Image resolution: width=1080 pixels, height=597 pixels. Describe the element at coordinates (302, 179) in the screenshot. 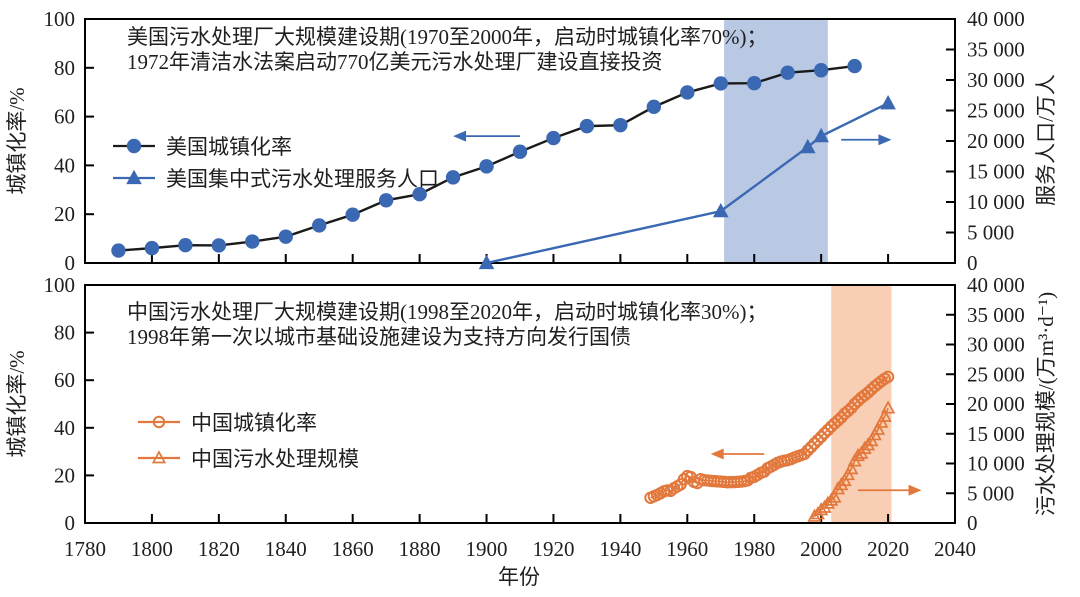

I see `legend-label-us-service-population: 美国集中式污水处理服务人口` at that location.